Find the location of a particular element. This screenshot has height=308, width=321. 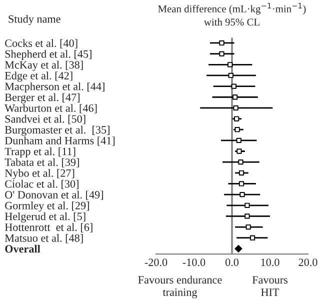

y-tick-label: Warburton et al. [46] is located at coordinates (50, 109).